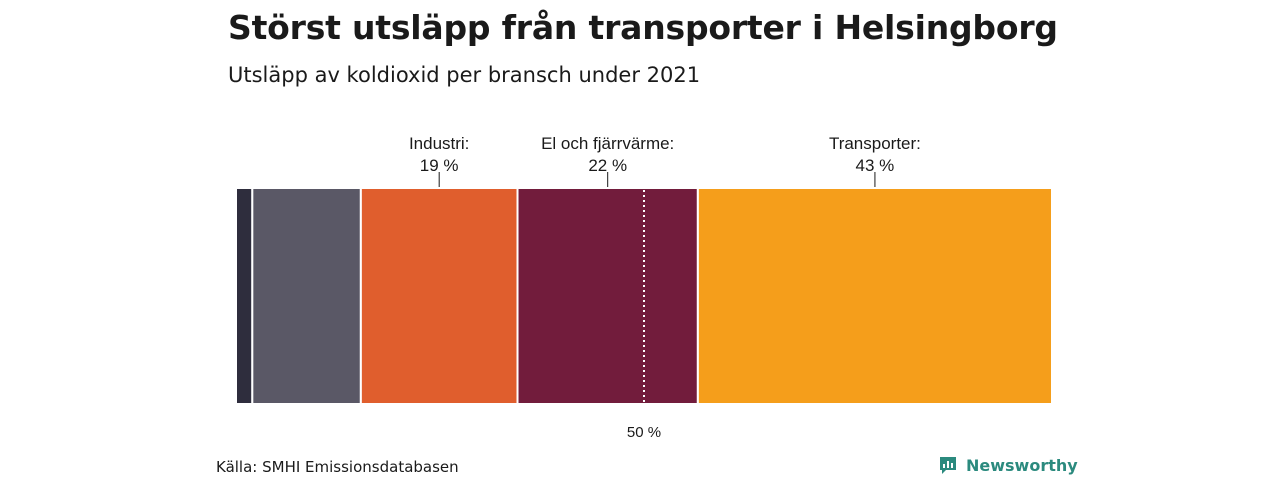 The height and width of the screenshot is (480, 1280). What do you see at coordinates (439, 143) in the screenshot?
I see `segment-label-2: Industri:` at bounding box center [439, 143].